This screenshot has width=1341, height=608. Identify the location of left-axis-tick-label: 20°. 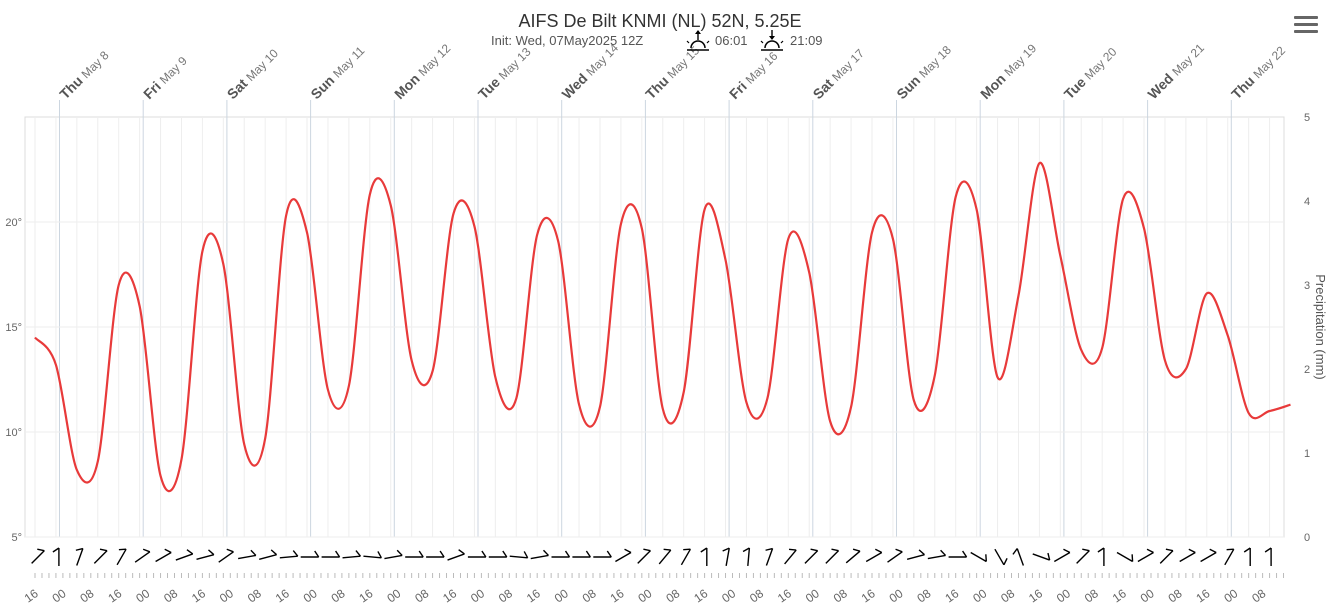
(13, 223).